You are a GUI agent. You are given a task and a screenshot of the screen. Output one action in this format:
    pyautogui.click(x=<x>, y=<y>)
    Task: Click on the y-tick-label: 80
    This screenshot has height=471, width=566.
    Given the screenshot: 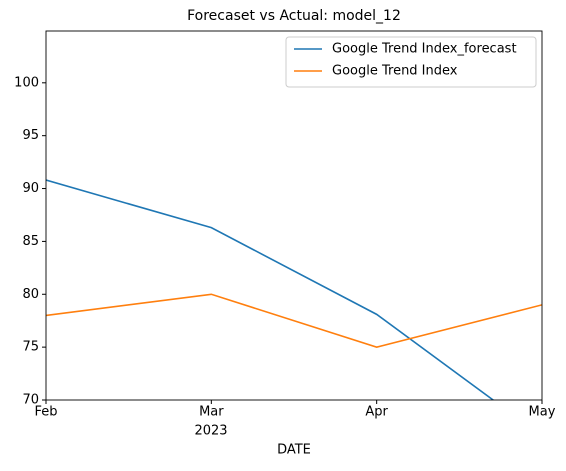 What is the action you would take?
    pyautogui.click(x=30, y=294)
    